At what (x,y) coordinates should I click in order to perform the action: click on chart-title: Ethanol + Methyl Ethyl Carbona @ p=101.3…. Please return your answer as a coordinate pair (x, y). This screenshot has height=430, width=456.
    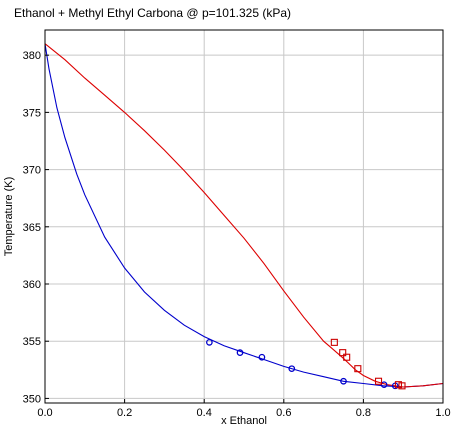
    Looking at the image, I should click on (153, 13).